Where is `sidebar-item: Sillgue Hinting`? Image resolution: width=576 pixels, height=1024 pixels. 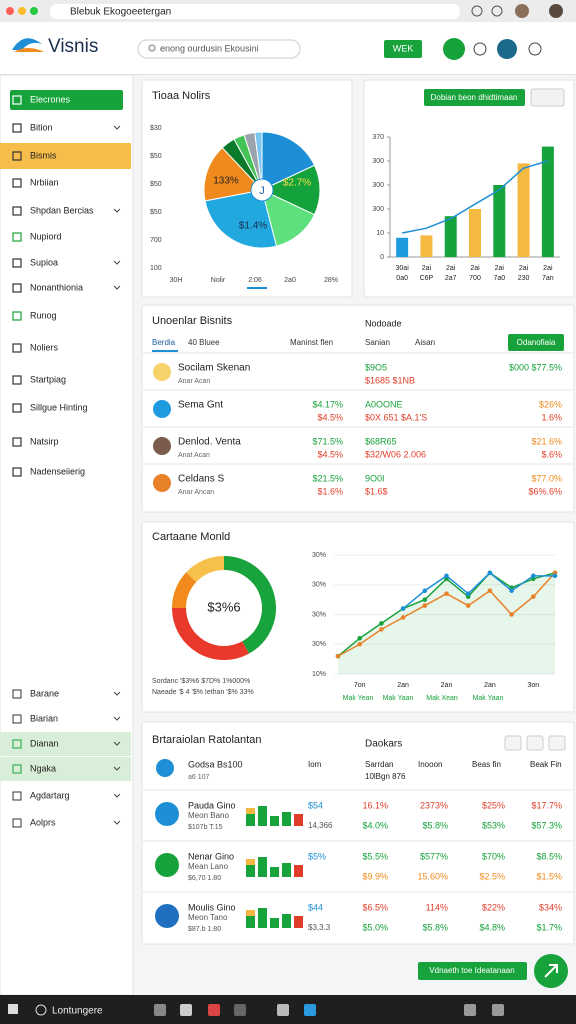
sidebar-item: Sillgue Hinting is located at coordinates (59, 407).